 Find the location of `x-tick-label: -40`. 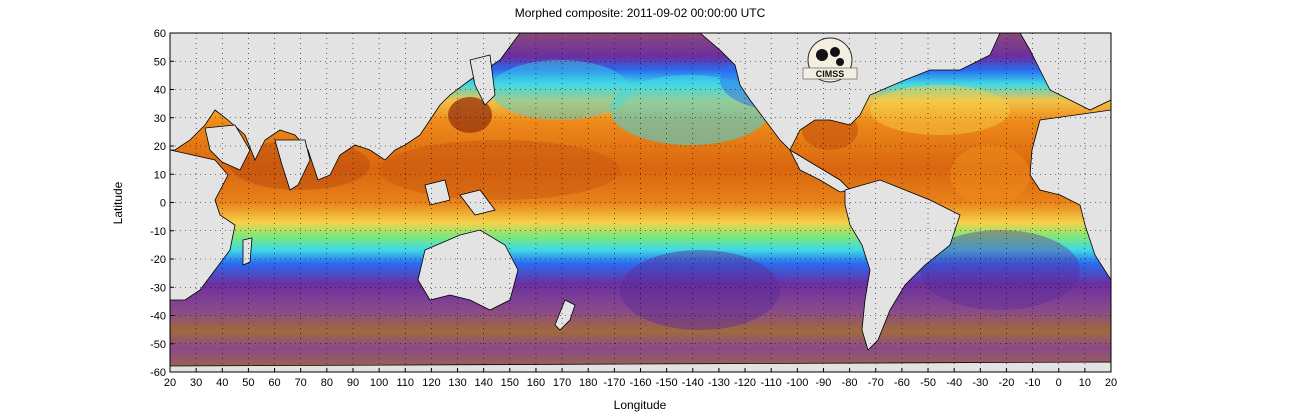

x-tick-label: -40 is located at coordinates (954, 383).